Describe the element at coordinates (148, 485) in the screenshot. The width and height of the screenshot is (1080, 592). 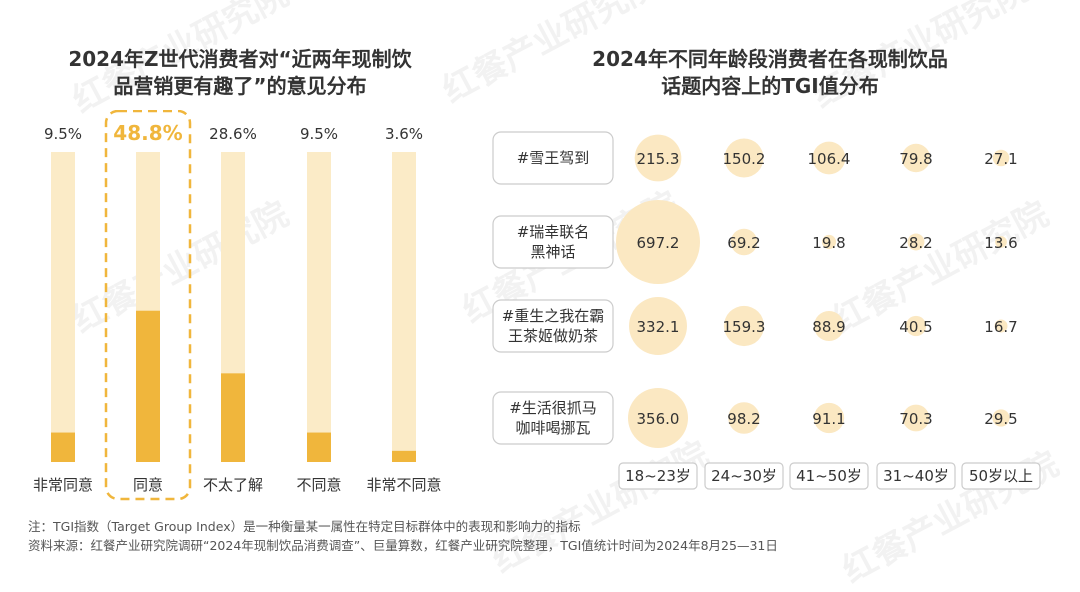
I see `category-label: 同意` at that location.